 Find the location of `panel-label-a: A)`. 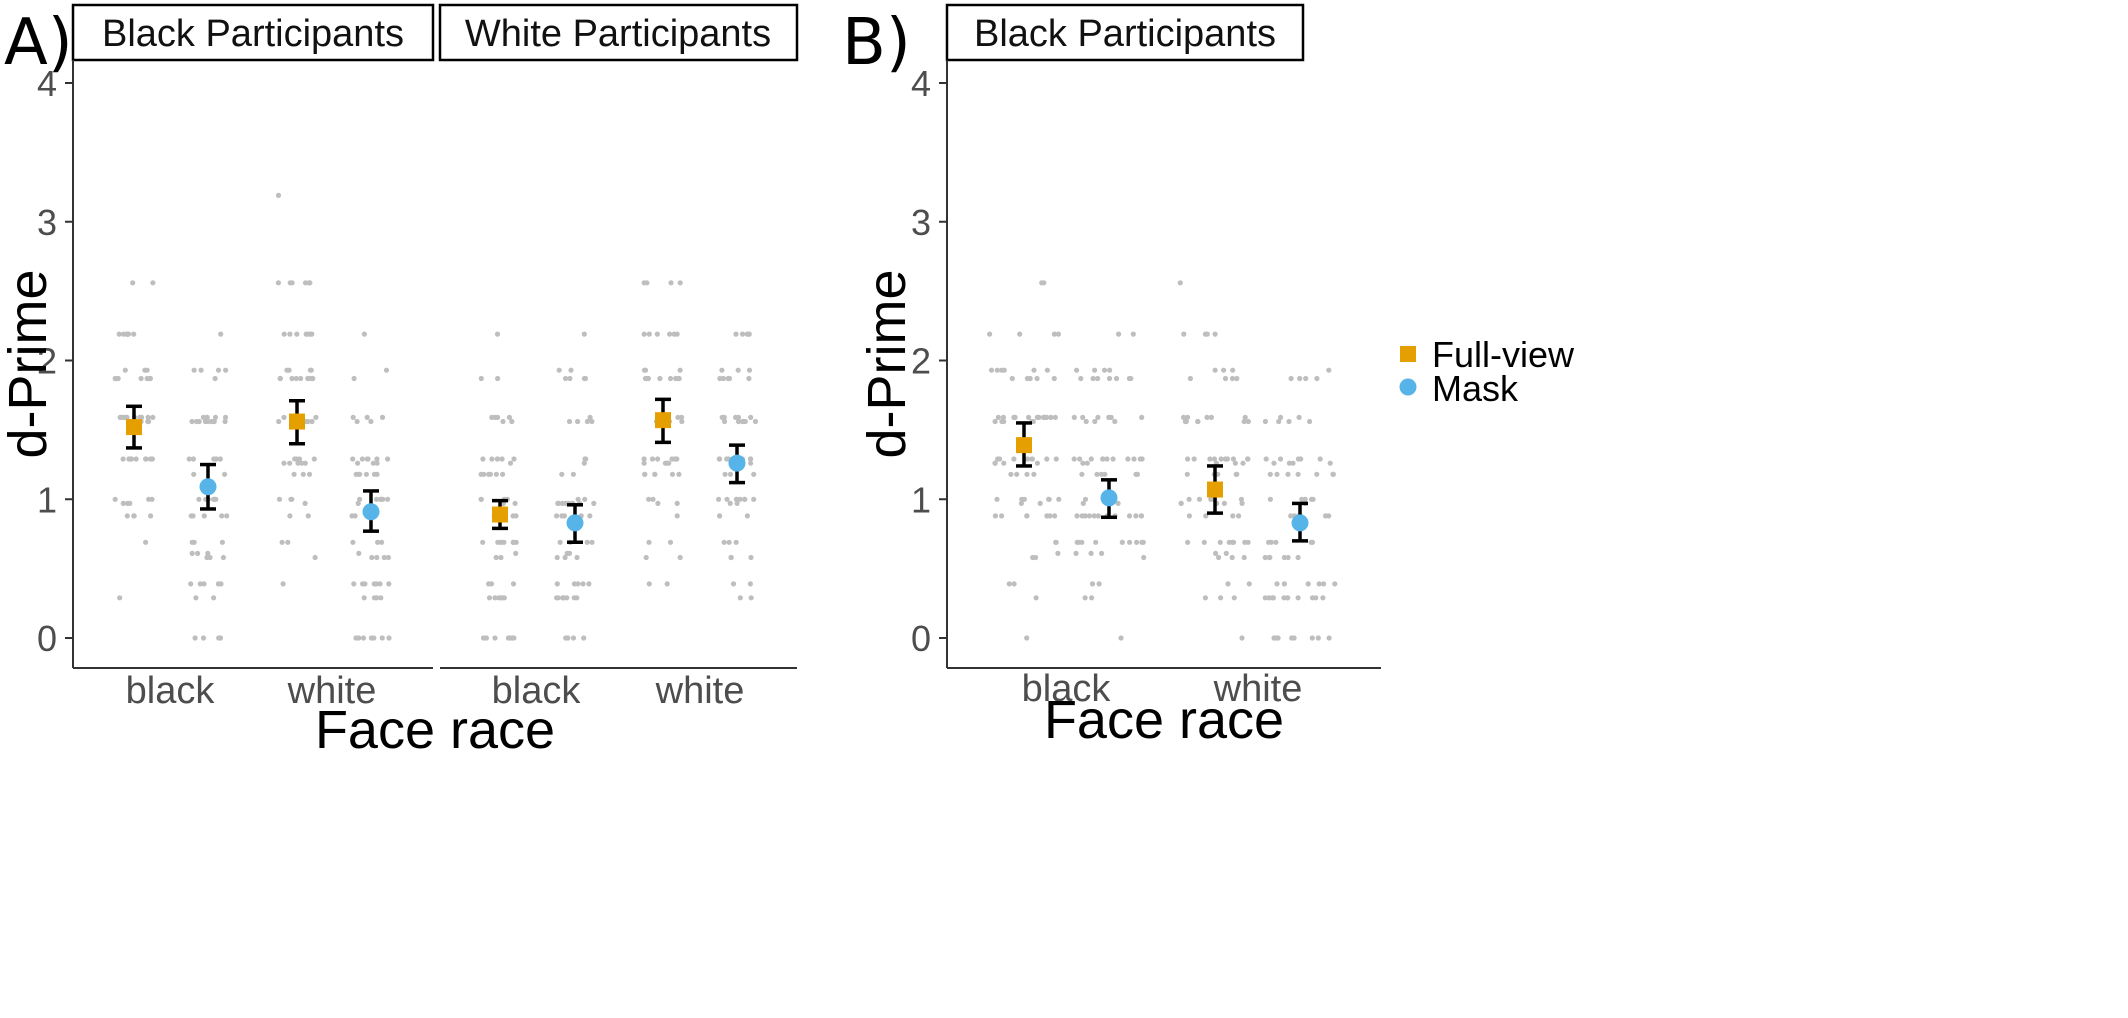

panel-label-a: A) is located at coordinates (38, 43).